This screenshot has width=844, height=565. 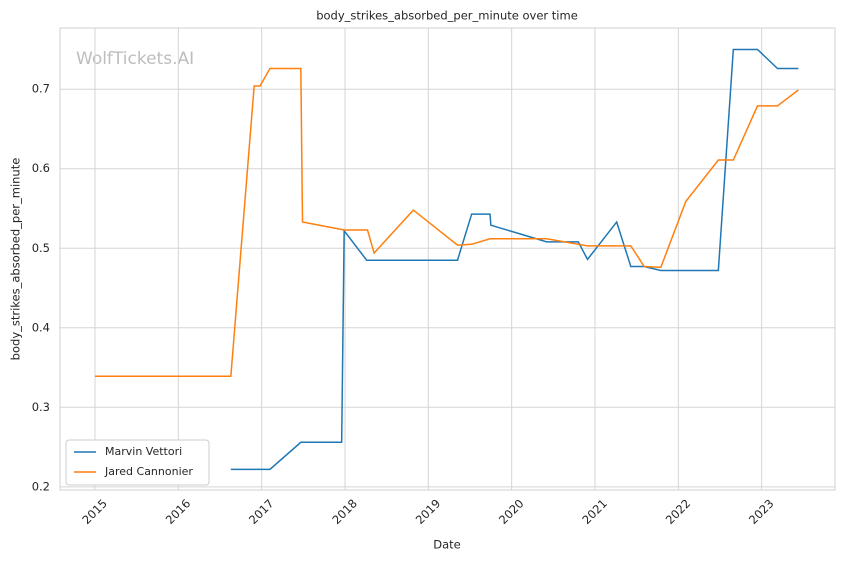 I want to click on x-axis-label: Date, so click(x=447, y=545).